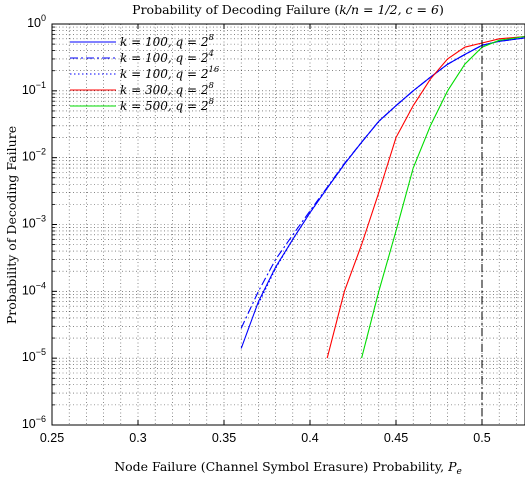  I want to click on x-tick-label: 0.45, so click(396, 438).